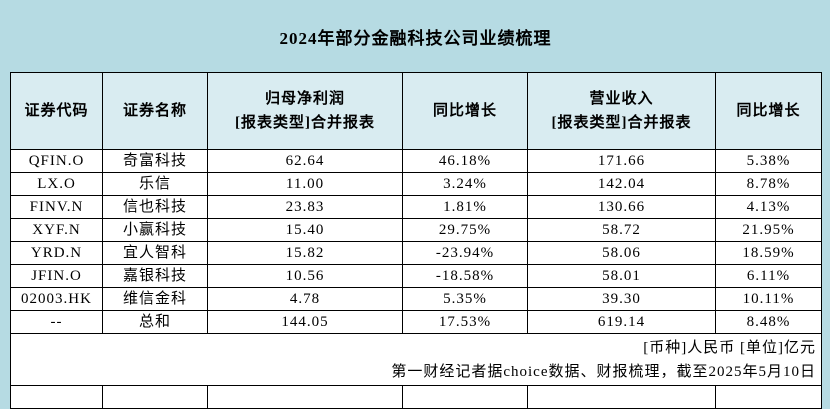  I want to click on cell-revenue: 171.66, so click(621, 161).